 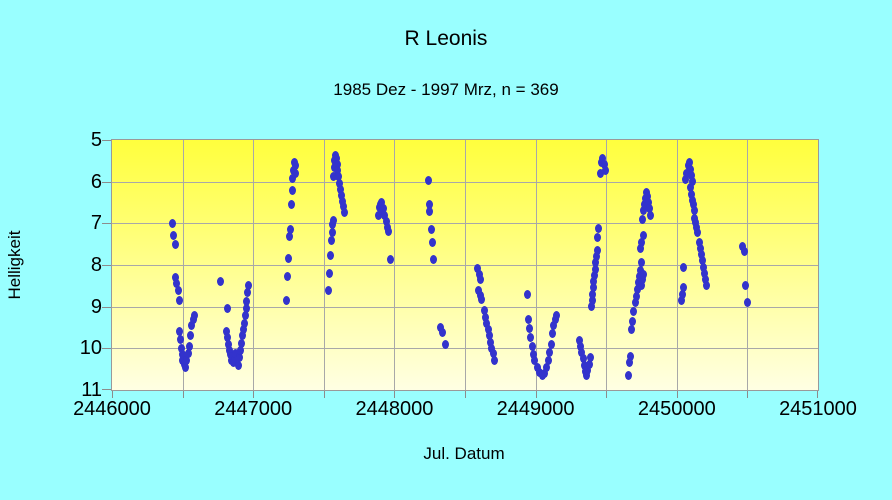 What do you see at coordinates (91, 390) in the screenshot?
I see `y-axis-tick-label: 11` at bounding box center [91, 390].